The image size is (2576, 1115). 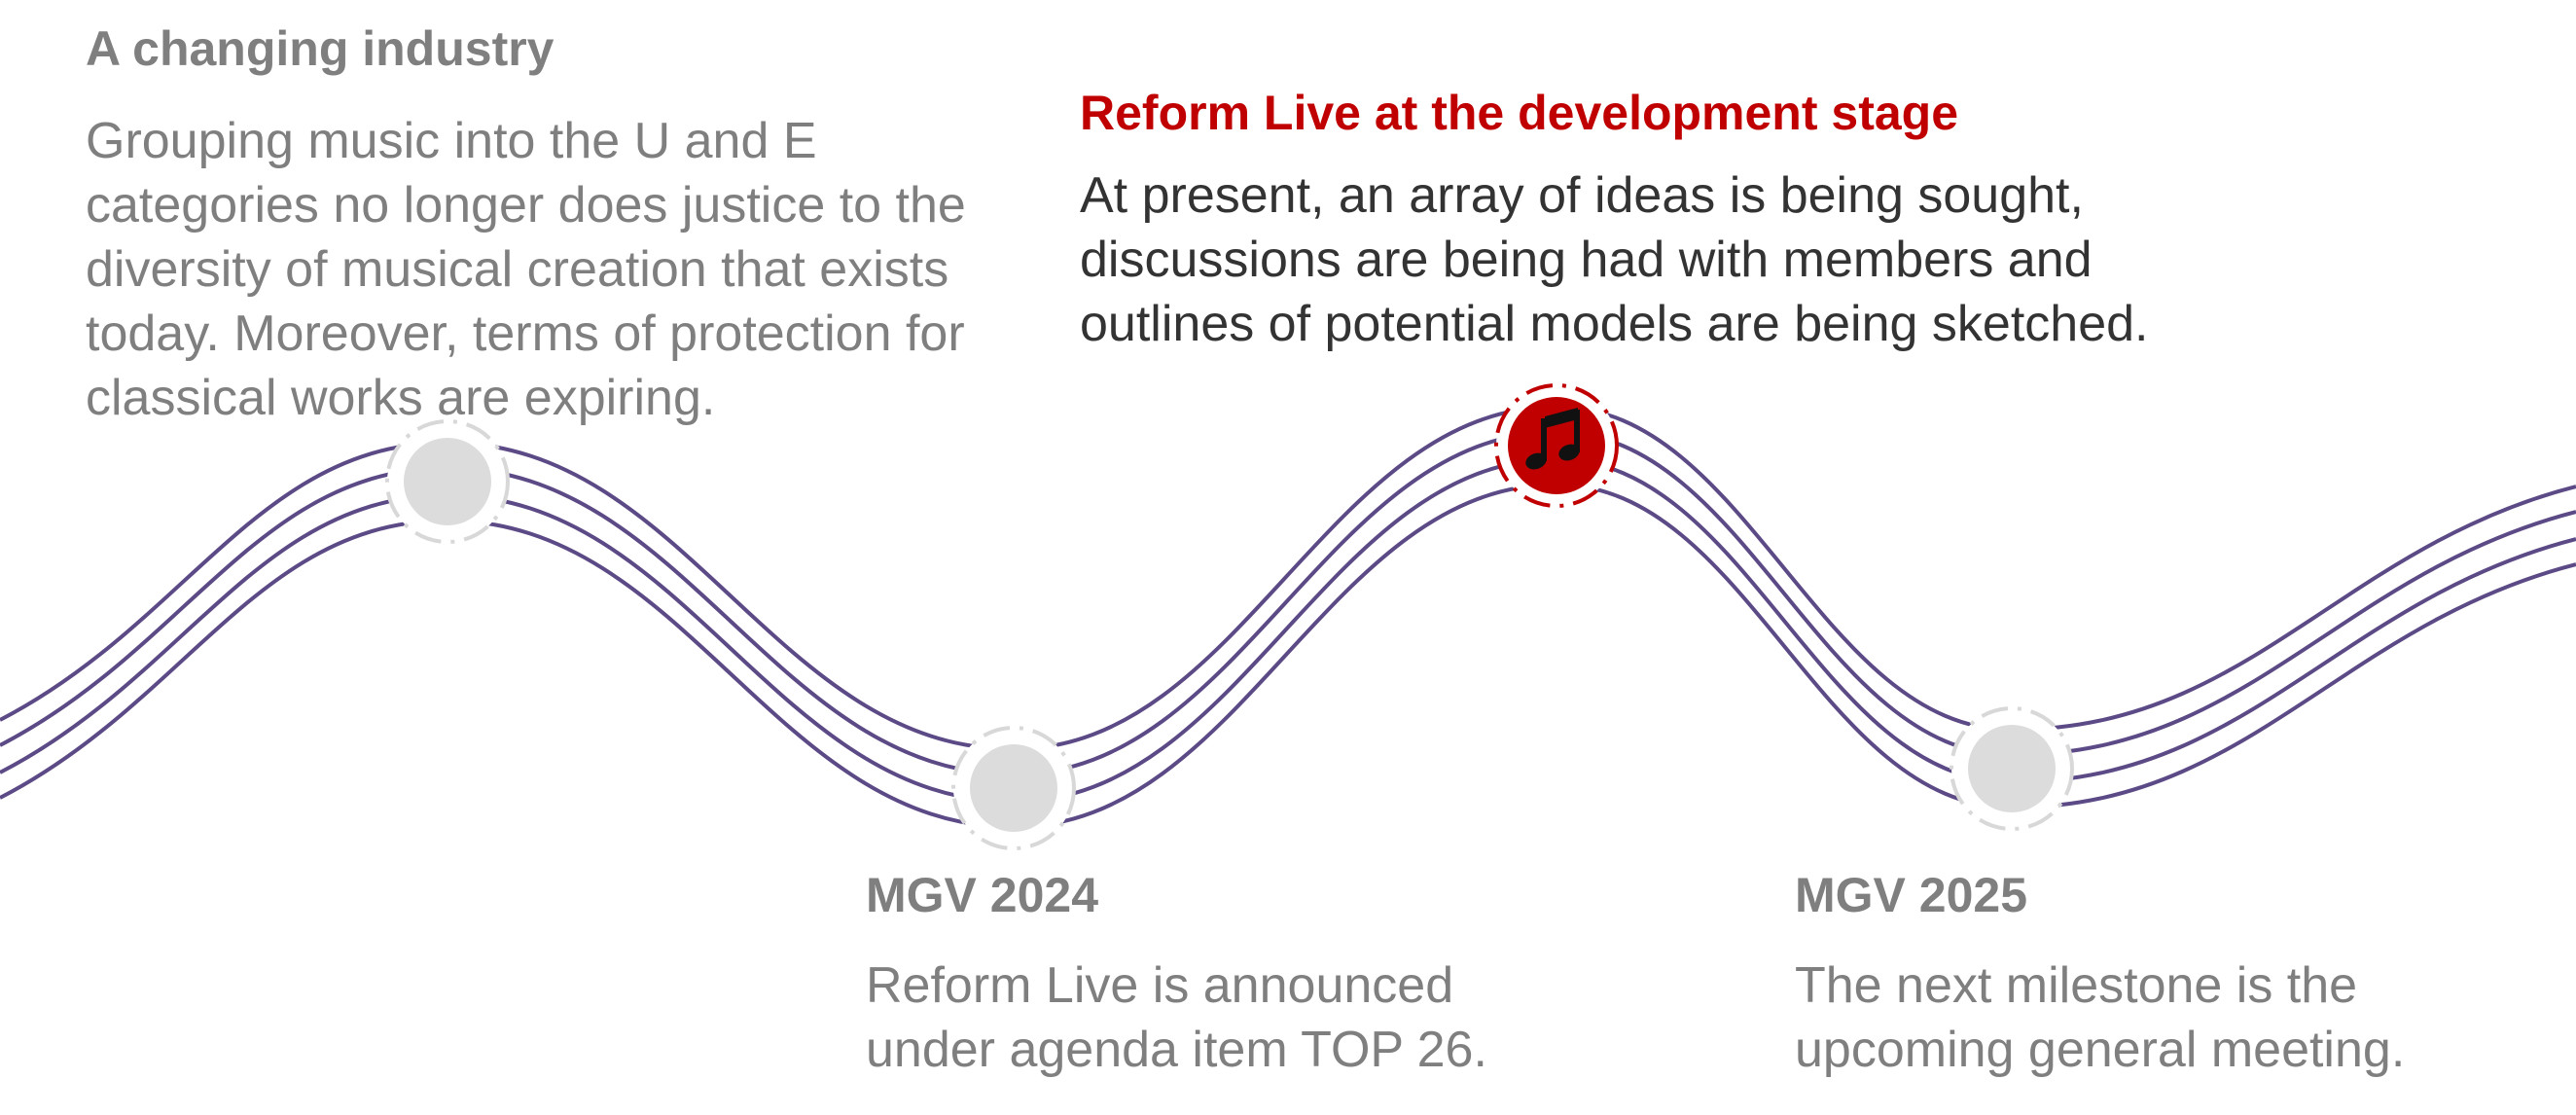 I want to click on music-note-icon, so click(x=1552, y=439).